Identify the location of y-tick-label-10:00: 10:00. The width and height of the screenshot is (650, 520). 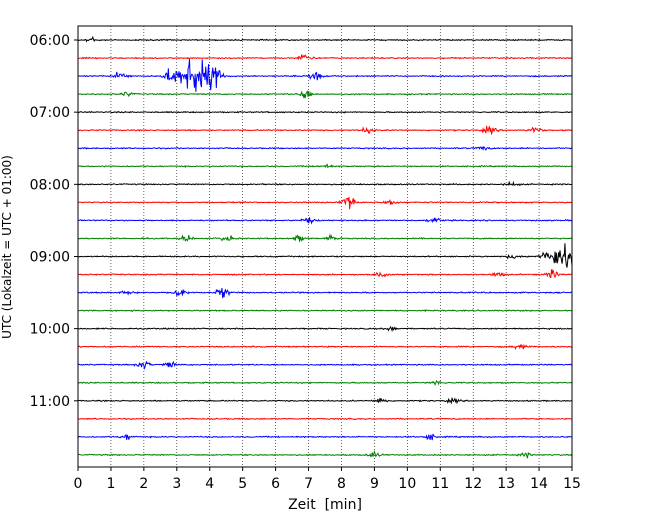
(50, 330).